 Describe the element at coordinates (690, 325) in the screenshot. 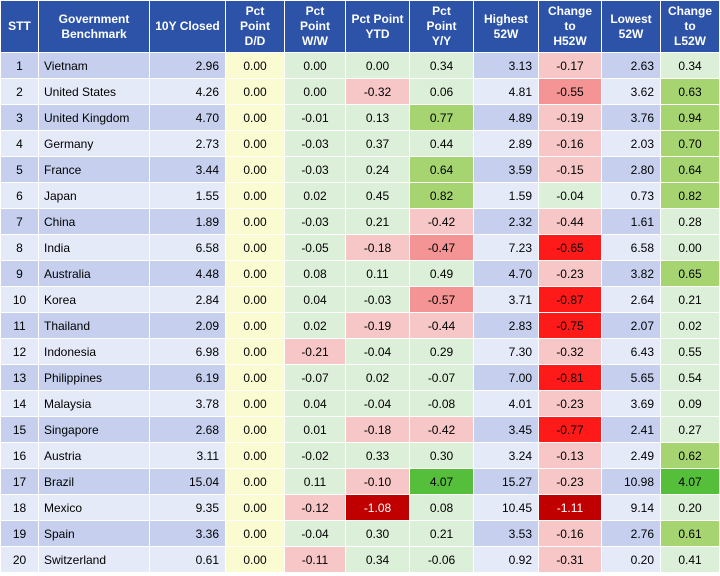

I see `cell-change-l52w: 0.02` at that location.